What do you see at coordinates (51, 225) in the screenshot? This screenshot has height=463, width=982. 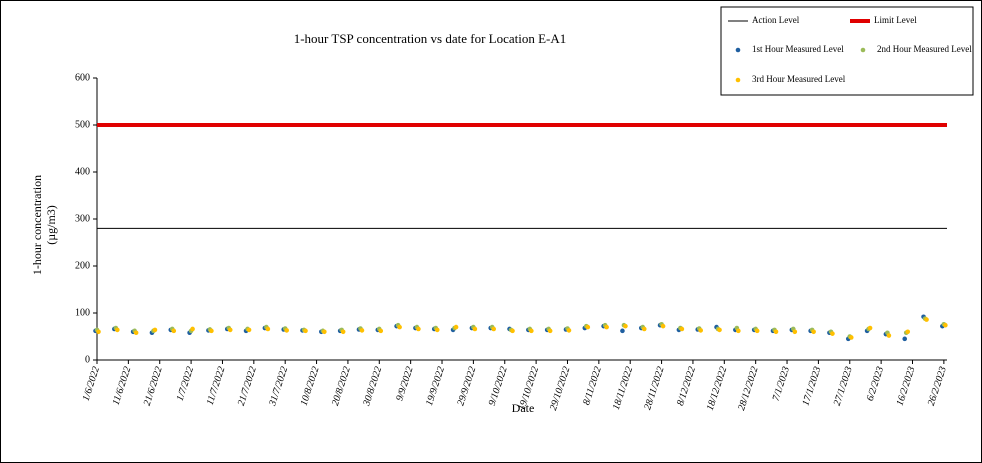 I see `y-axis-title-line: (µg/m3)` at bounding box center [51, 225].